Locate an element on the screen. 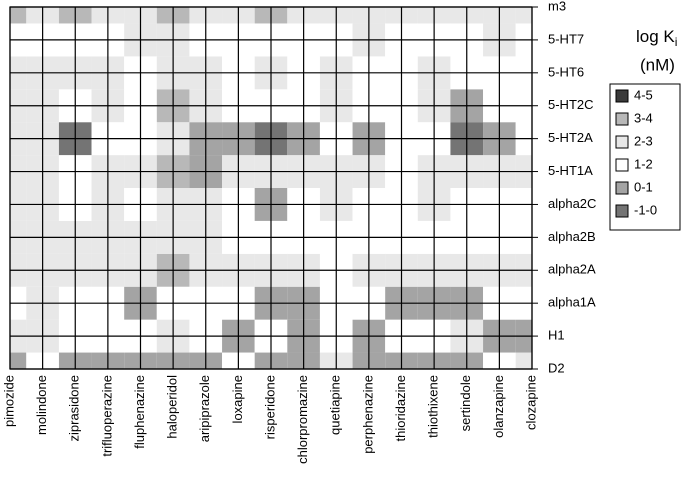 This screenshot has width=685, height=479. x-tick-label: thioridazine is located at coordinates (400, 408).